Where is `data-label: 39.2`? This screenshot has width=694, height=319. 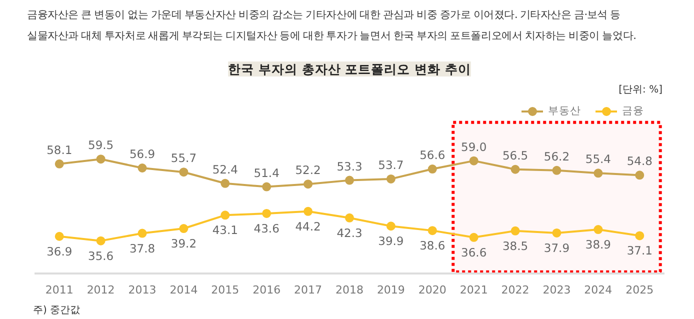
data-label: 39.2 is located at coordinates (183, 243).